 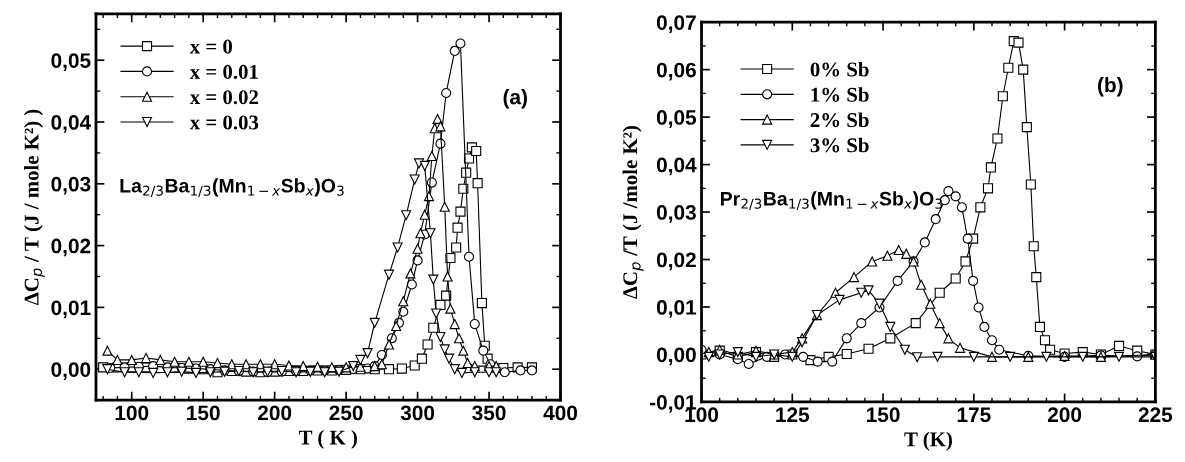 I want to click on text: La$_{2/3}$Ba$_{1/3}$(Mn$_{1−x}$Sb$_{x}$)O$_{3}$, so click(x=232, y=187).